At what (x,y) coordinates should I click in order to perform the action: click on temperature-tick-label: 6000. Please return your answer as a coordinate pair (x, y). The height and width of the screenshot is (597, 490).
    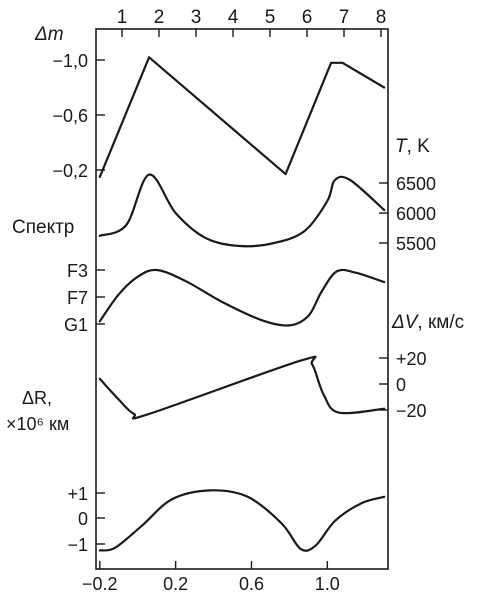
    Looking at the image, I should click on (416, 214).